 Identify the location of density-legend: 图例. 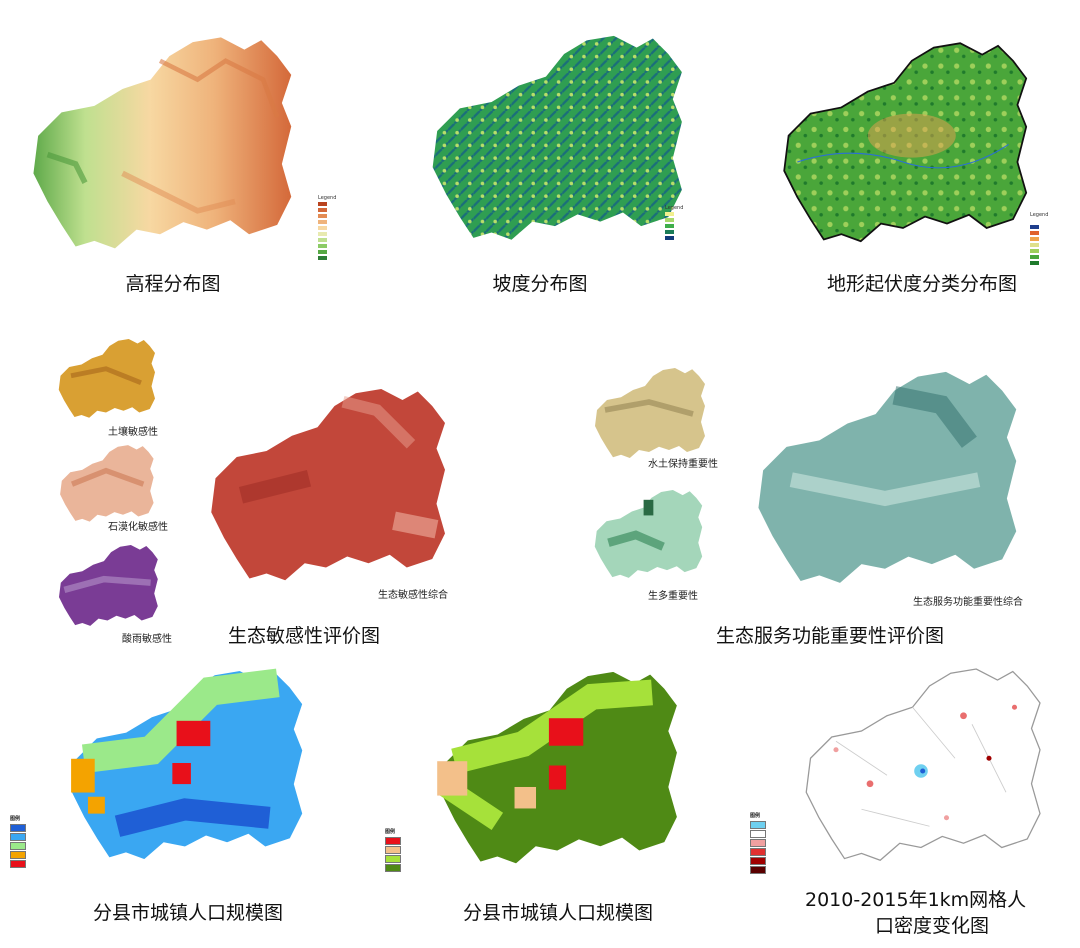
(759, 843).